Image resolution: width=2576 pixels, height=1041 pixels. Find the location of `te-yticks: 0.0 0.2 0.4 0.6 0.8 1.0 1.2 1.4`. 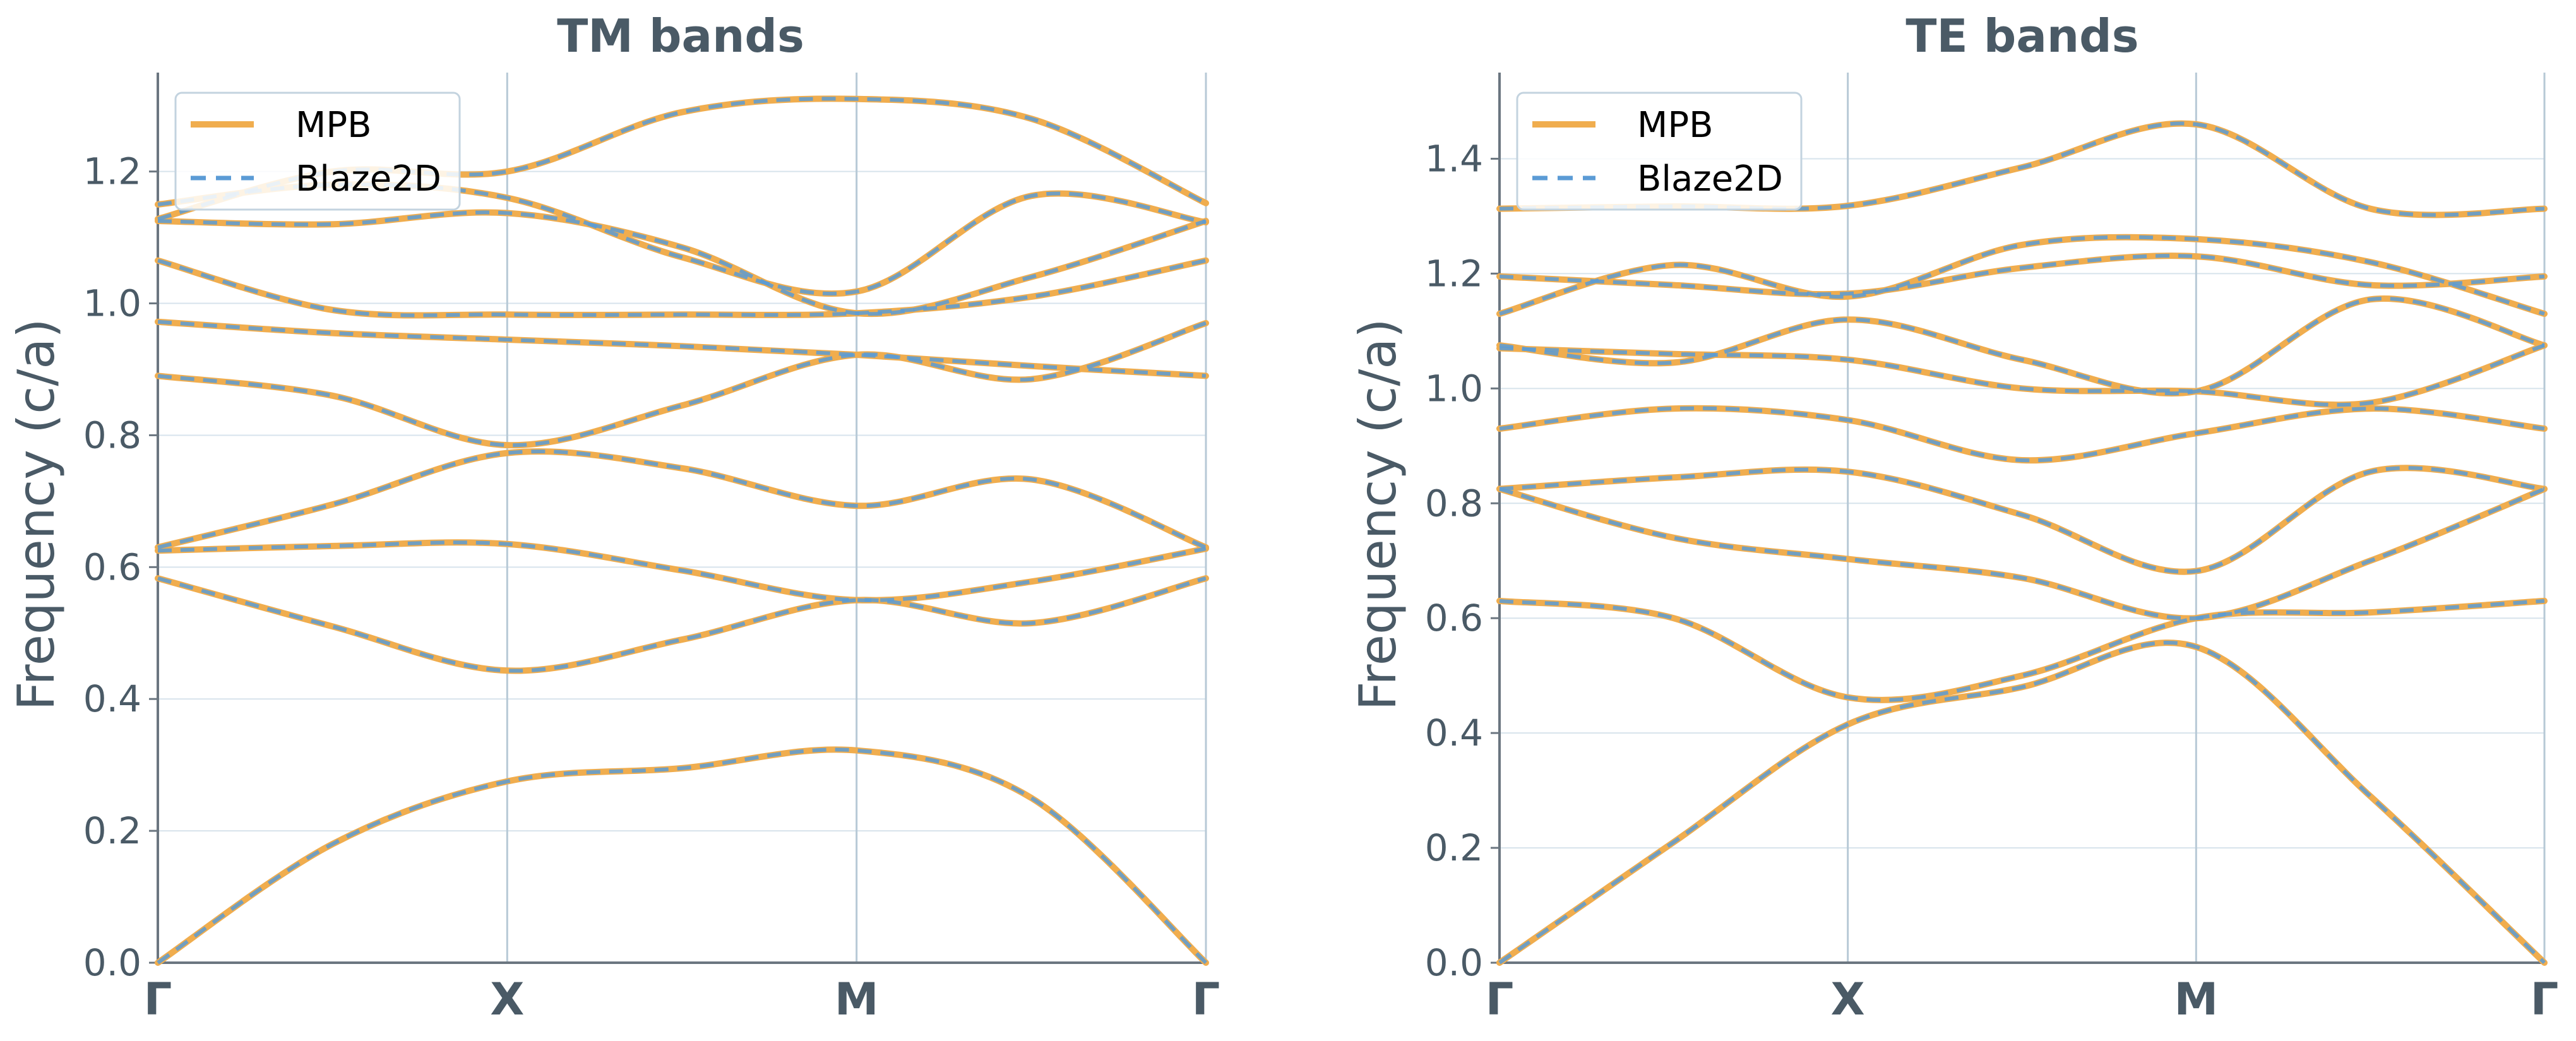

te-yticks: 0.0 0.2 0.4 0.6 0.8 1.0 1.2 1.4 is located at coordinates (1454, 560).